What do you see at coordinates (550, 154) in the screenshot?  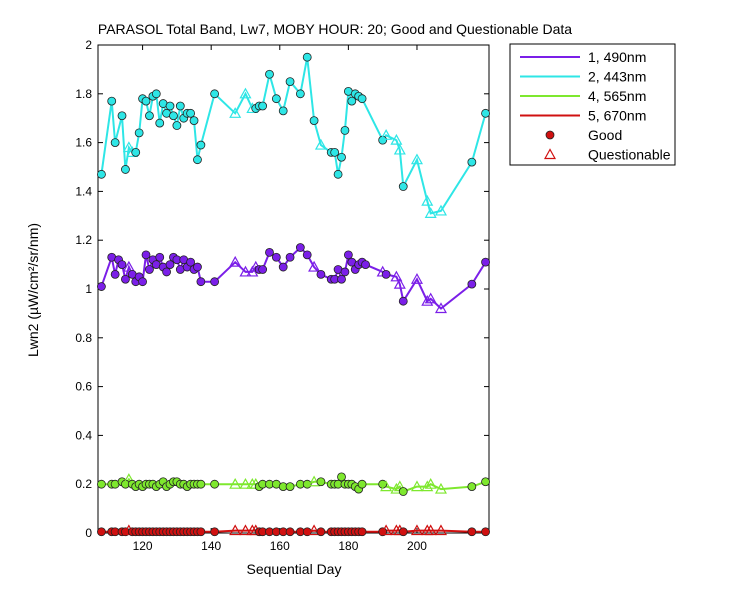 I see `legend-questionable-marker` at bounding box center [550, 154].